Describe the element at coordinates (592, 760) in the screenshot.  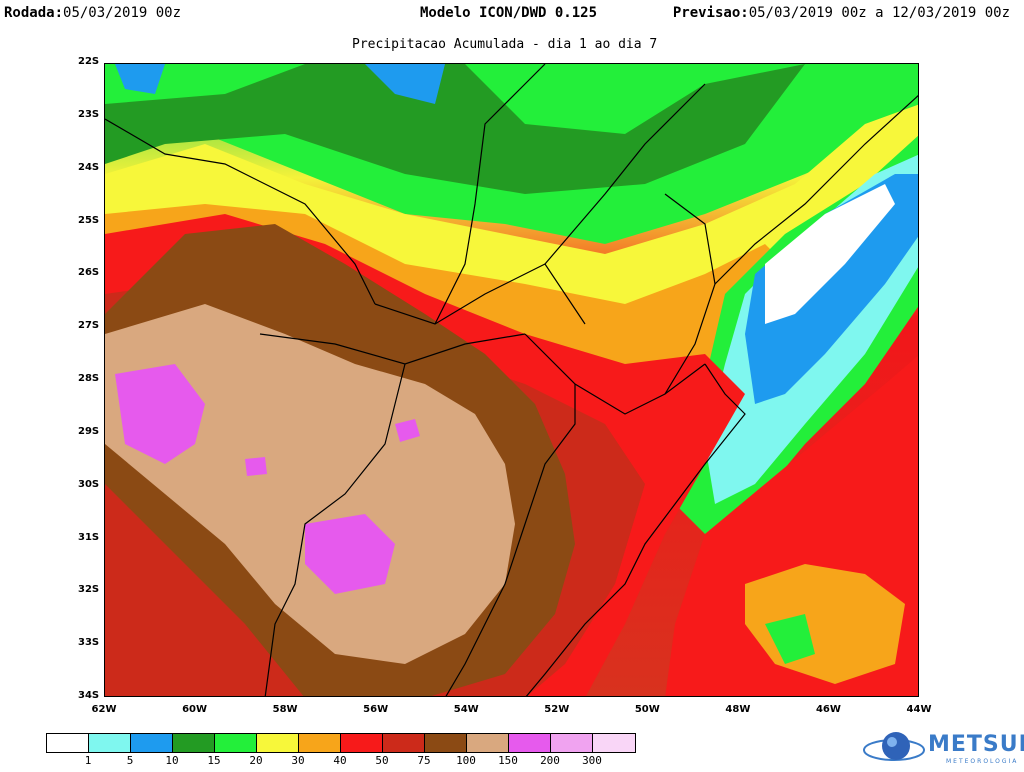
I see `legend-label: 300` at that location.